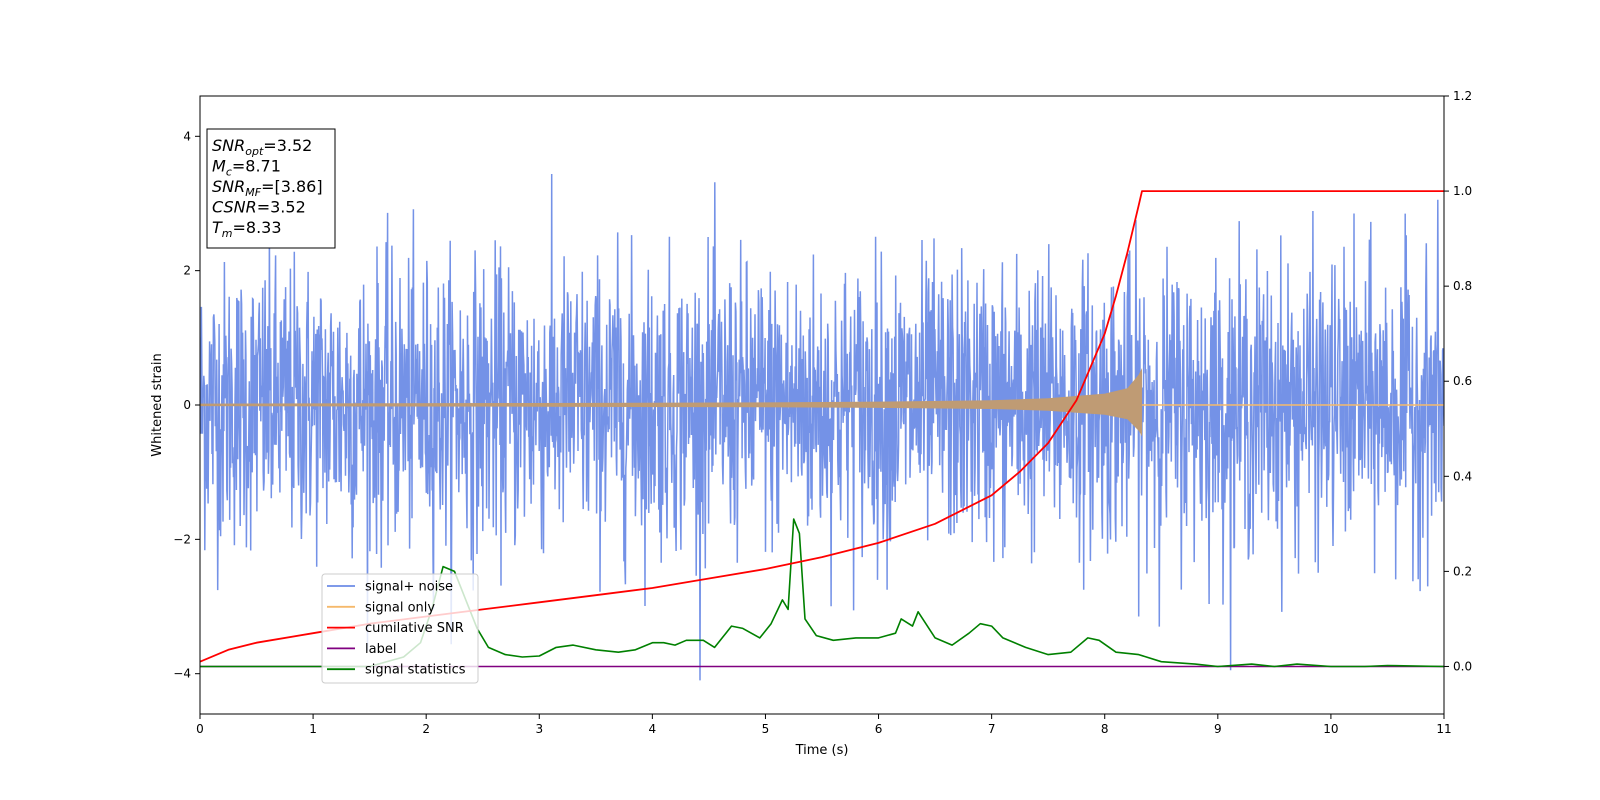  I want to click on y-left-tick-label: −2, so click(182, 539).